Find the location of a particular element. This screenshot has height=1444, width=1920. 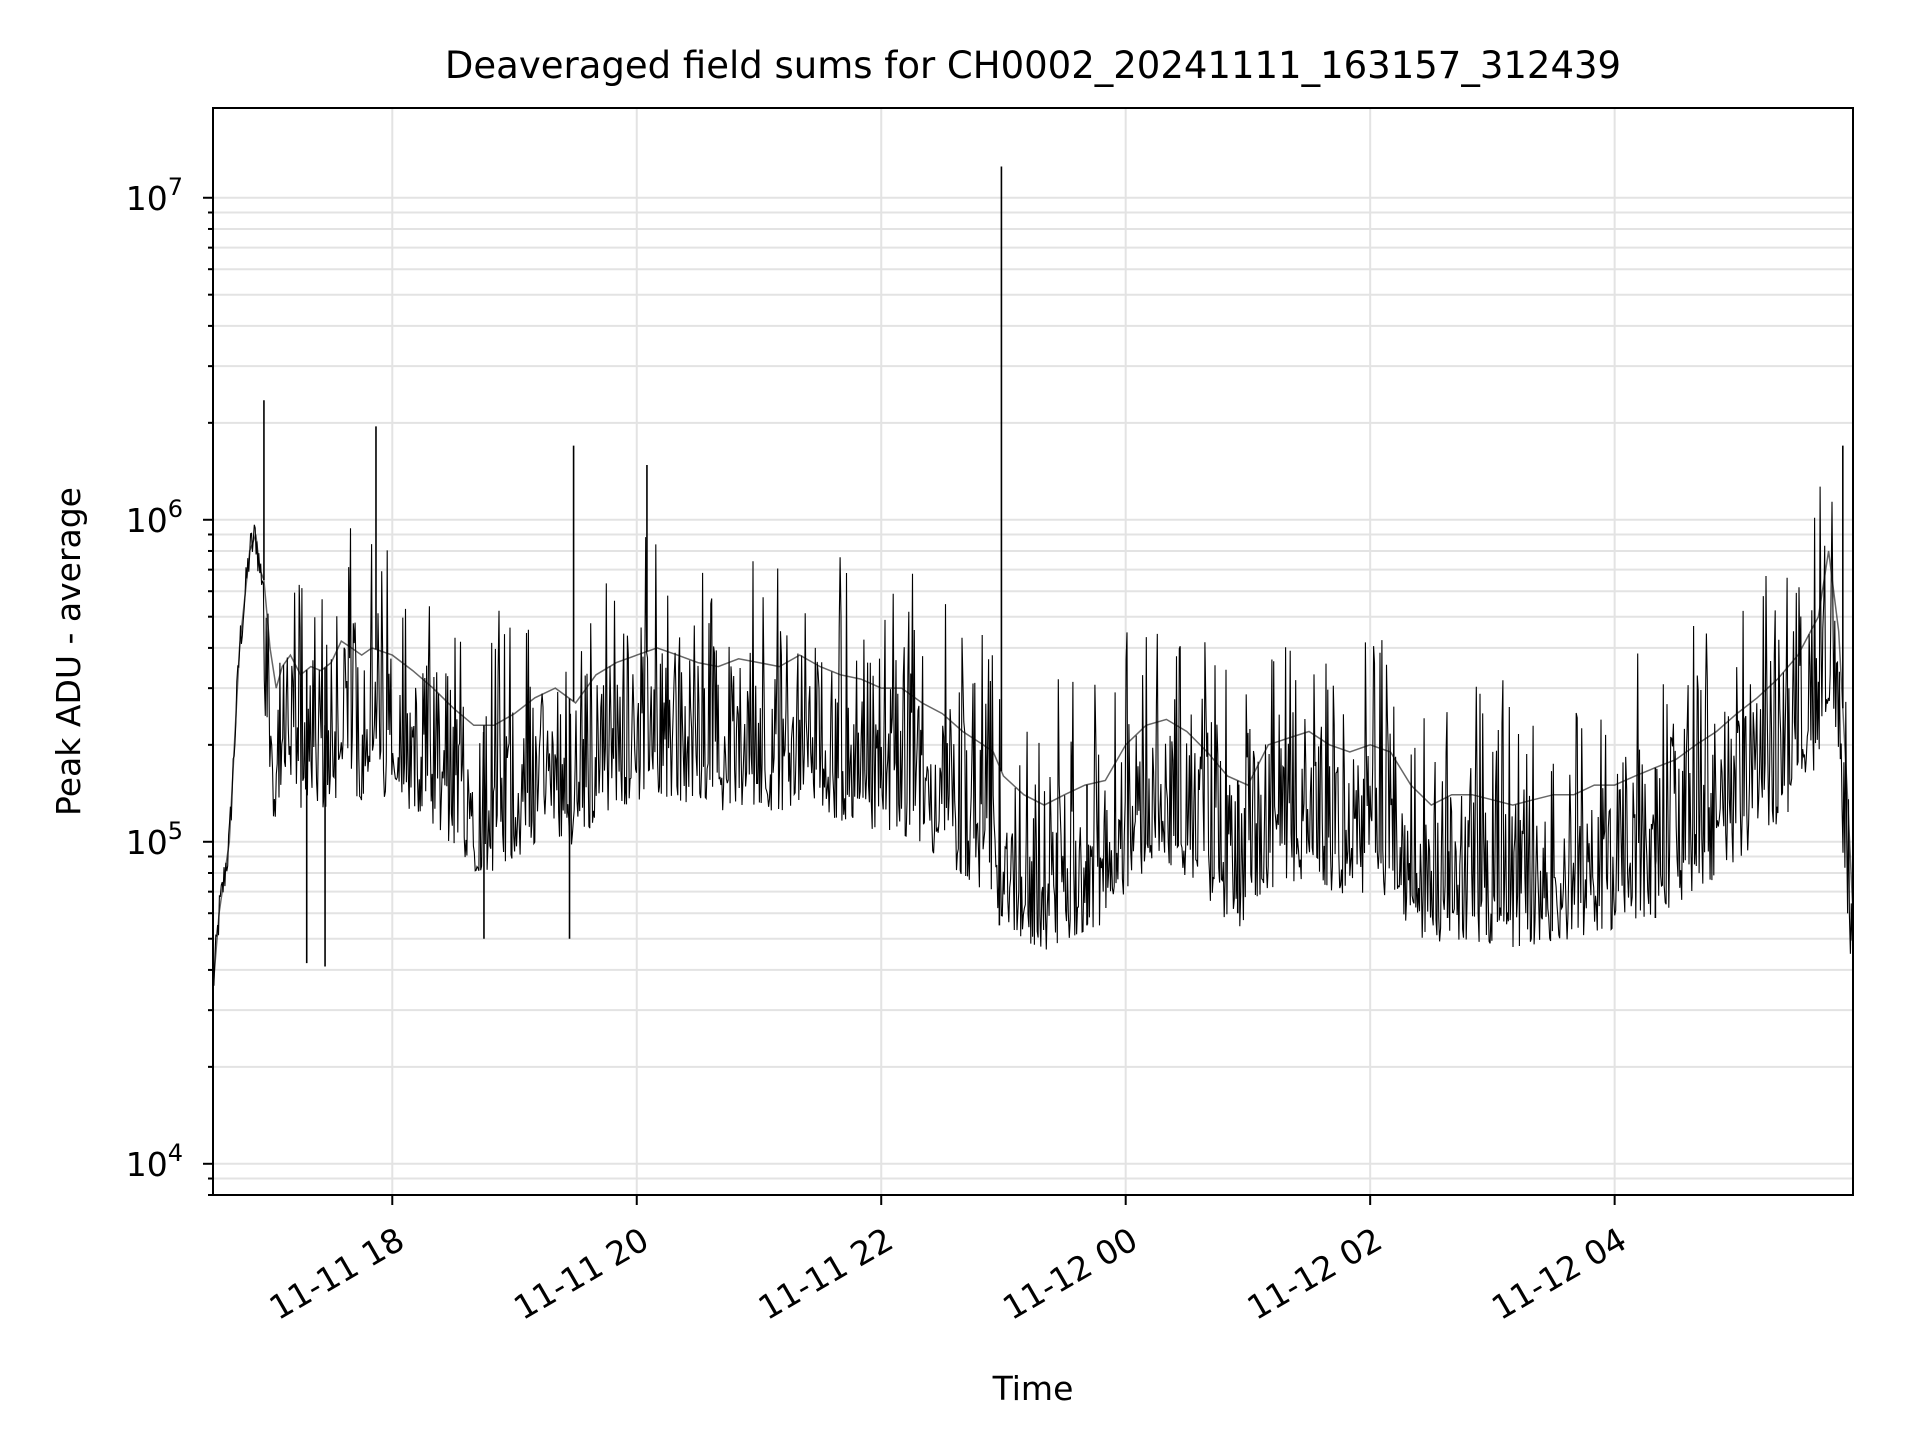

y-tick-label: 10⁶ is located at coordinates (154, 517).